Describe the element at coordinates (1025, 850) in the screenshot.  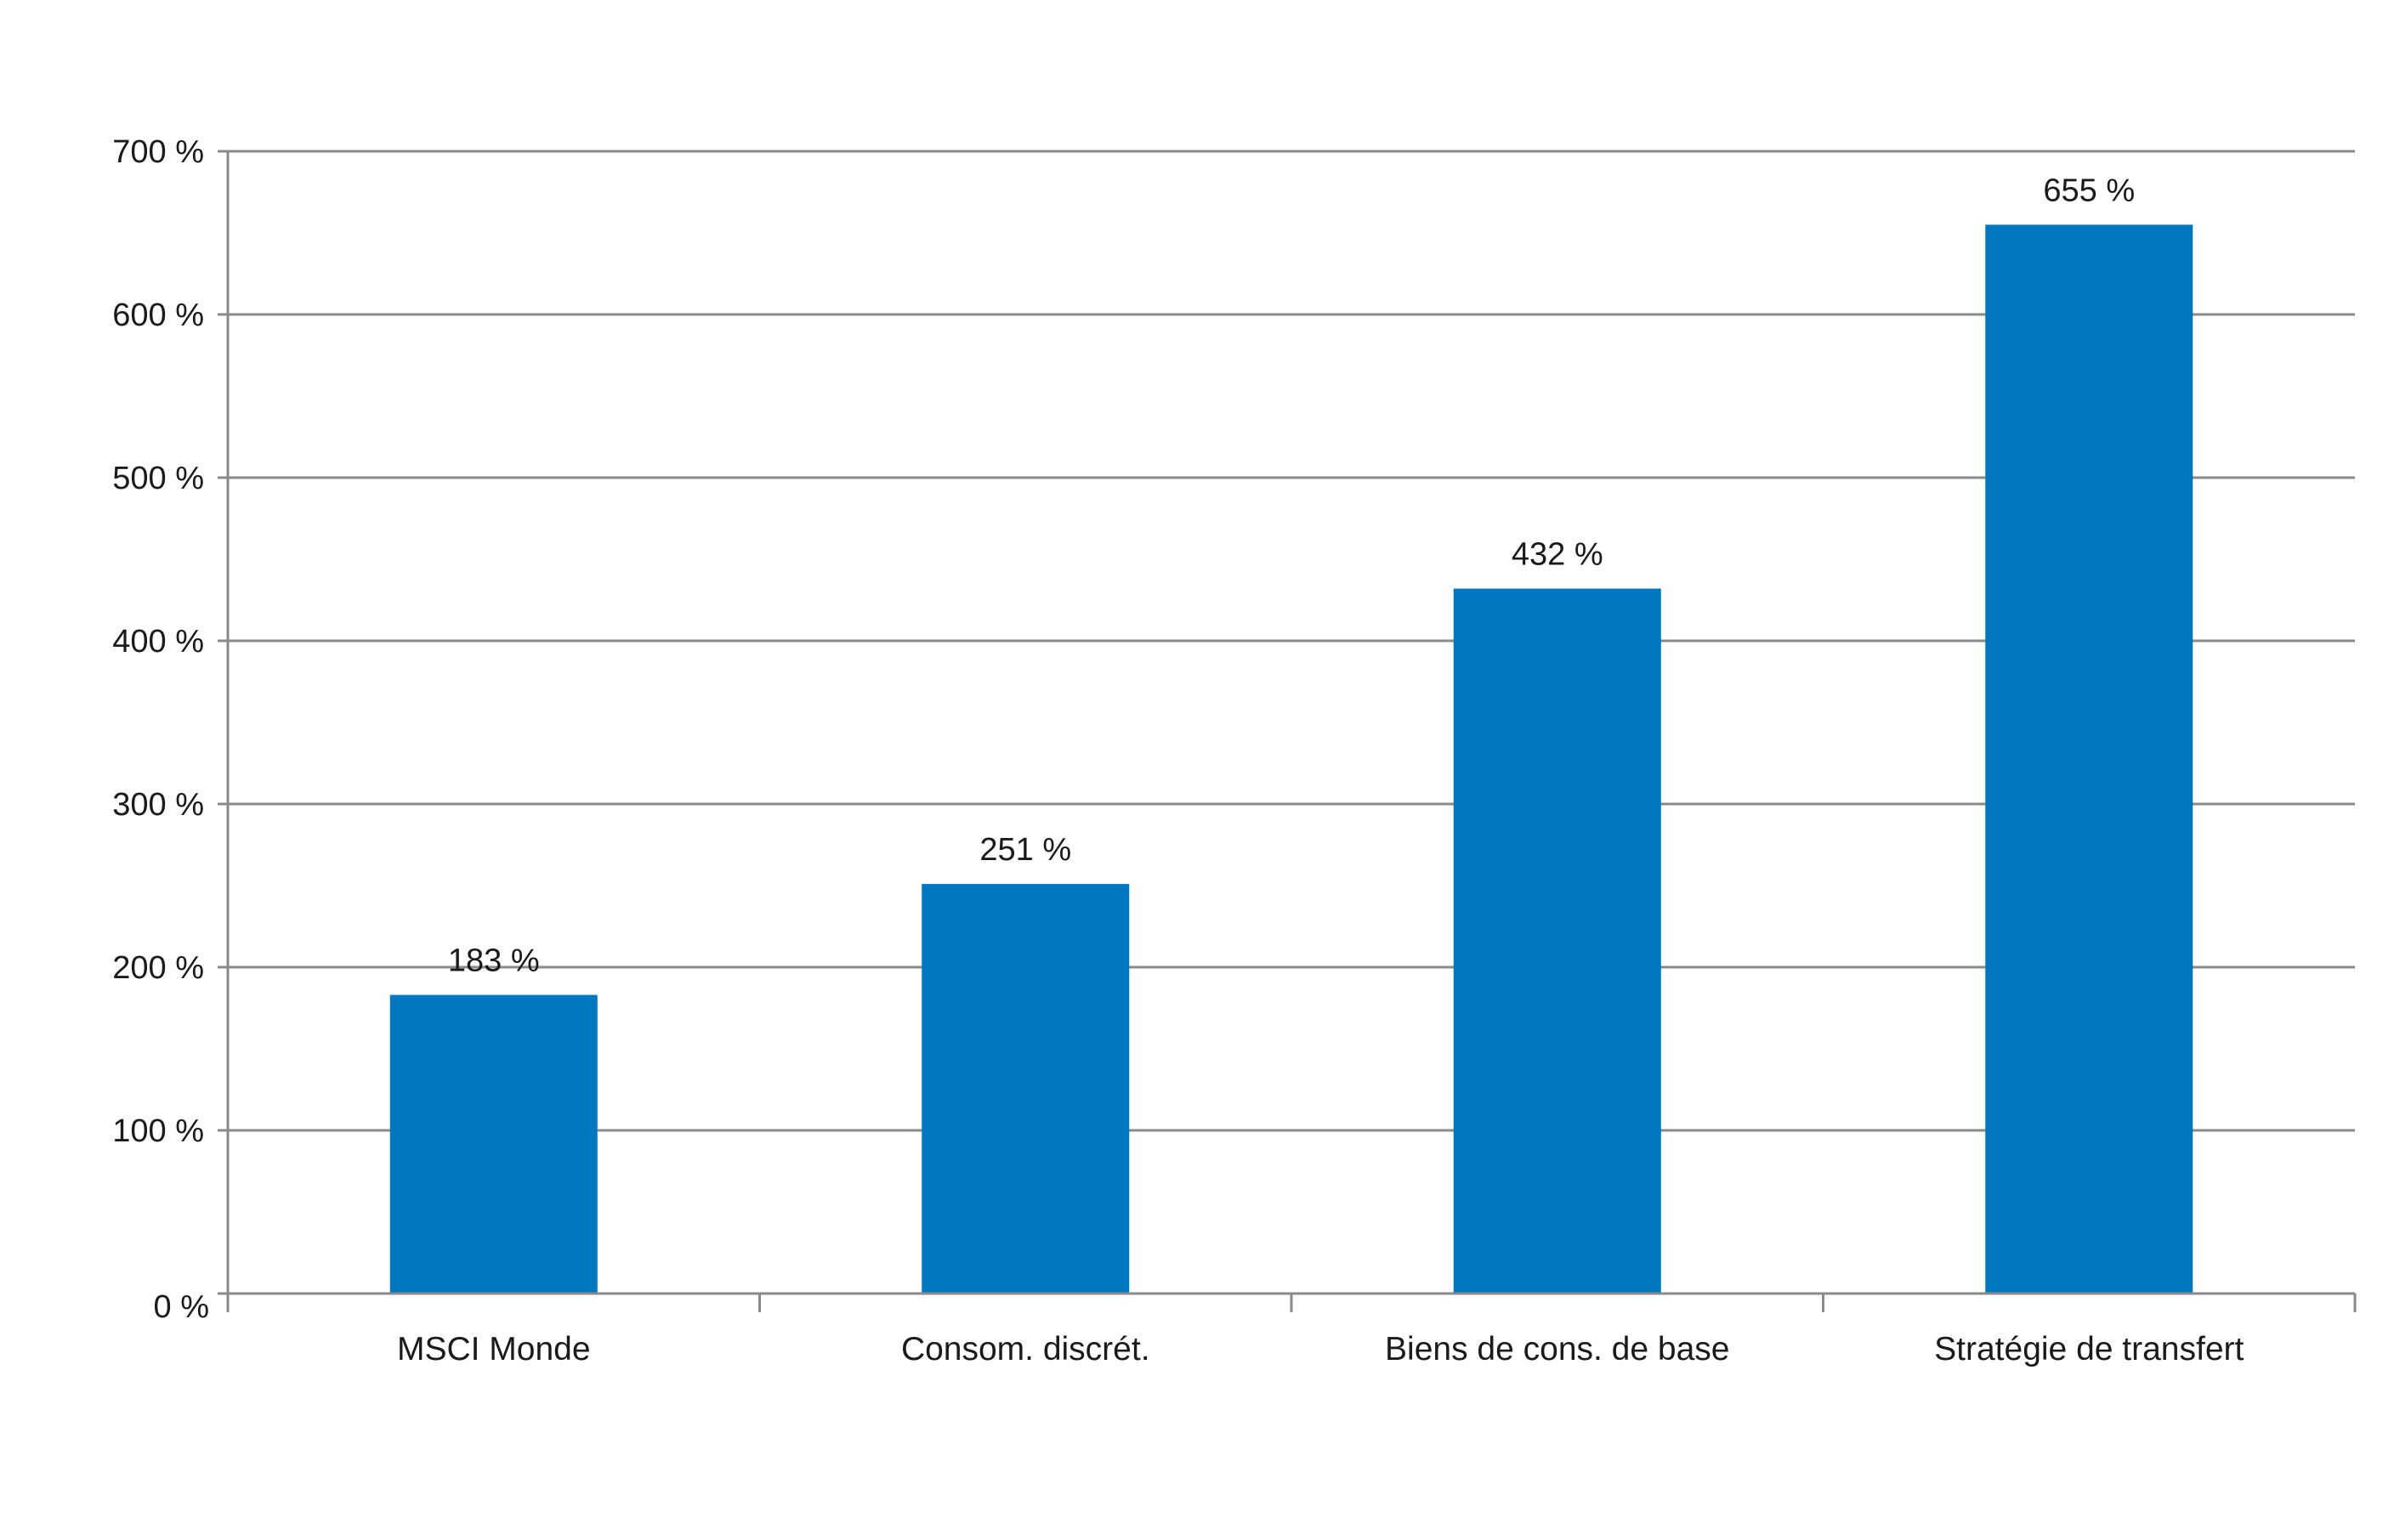
I see `data-label: 251 %` at that location.